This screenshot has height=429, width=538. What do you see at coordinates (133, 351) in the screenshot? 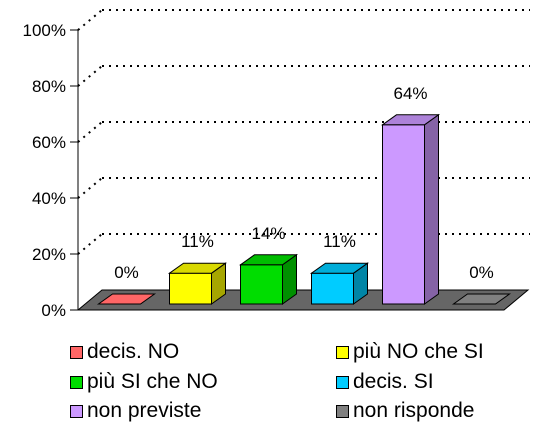
I see `legend-label: decis. NO` at bounding box center [133, 351].